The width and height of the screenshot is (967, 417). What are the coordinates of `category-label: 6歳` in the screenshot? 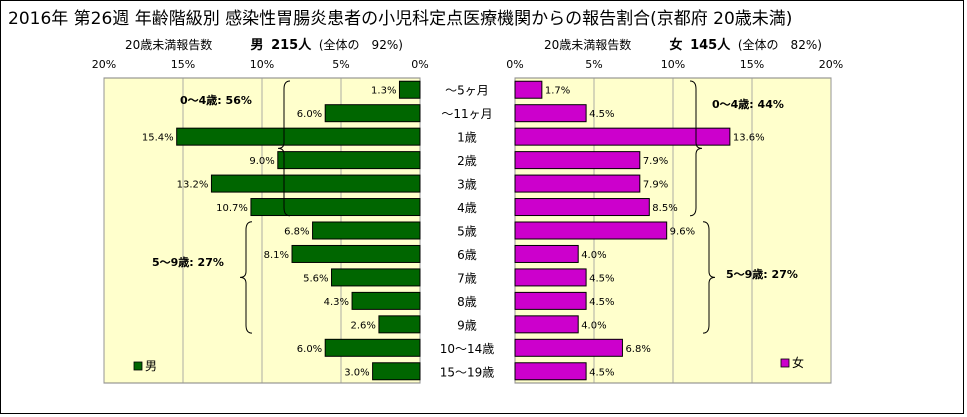 It's located at (467, 255).